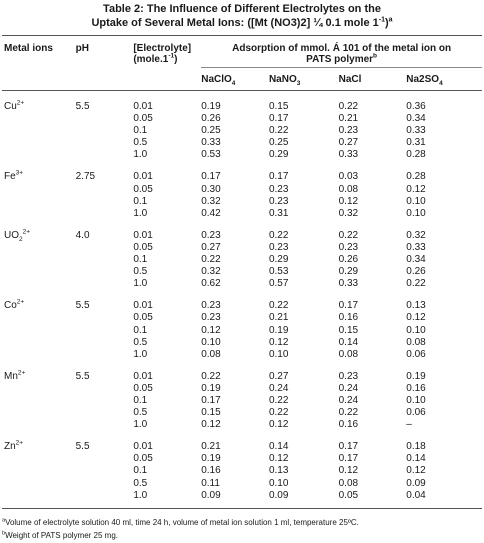  What do you see at coordinates (348, 201) in the screenshot?
I see `cell-nacl: 0.12` at bounding box center [348, 201].